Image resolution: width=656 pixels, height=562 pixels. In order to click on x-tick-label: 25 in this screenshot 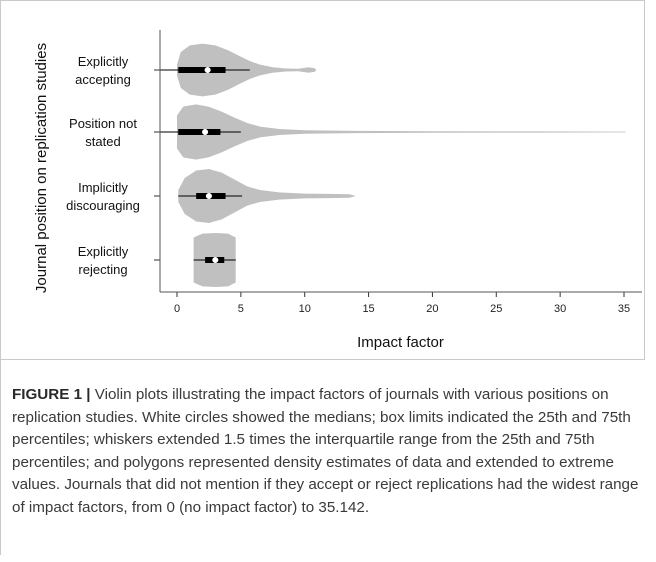, I will do `click(496, 309)`.